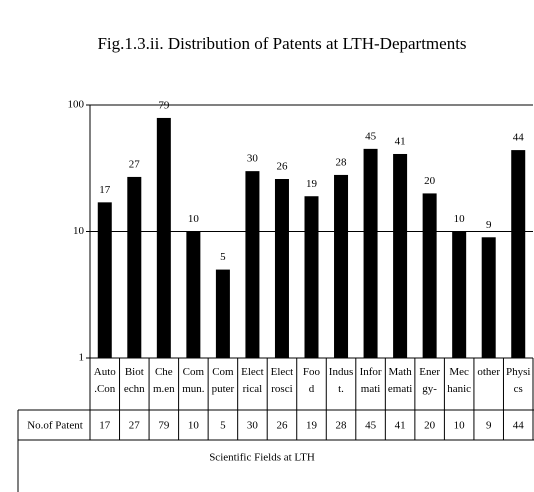 This screenshot has height=492, width=534. What do you see at coordinates (489, 426) in the screenshot?
I see `table-value: 9` at bounding box center [489, 426].